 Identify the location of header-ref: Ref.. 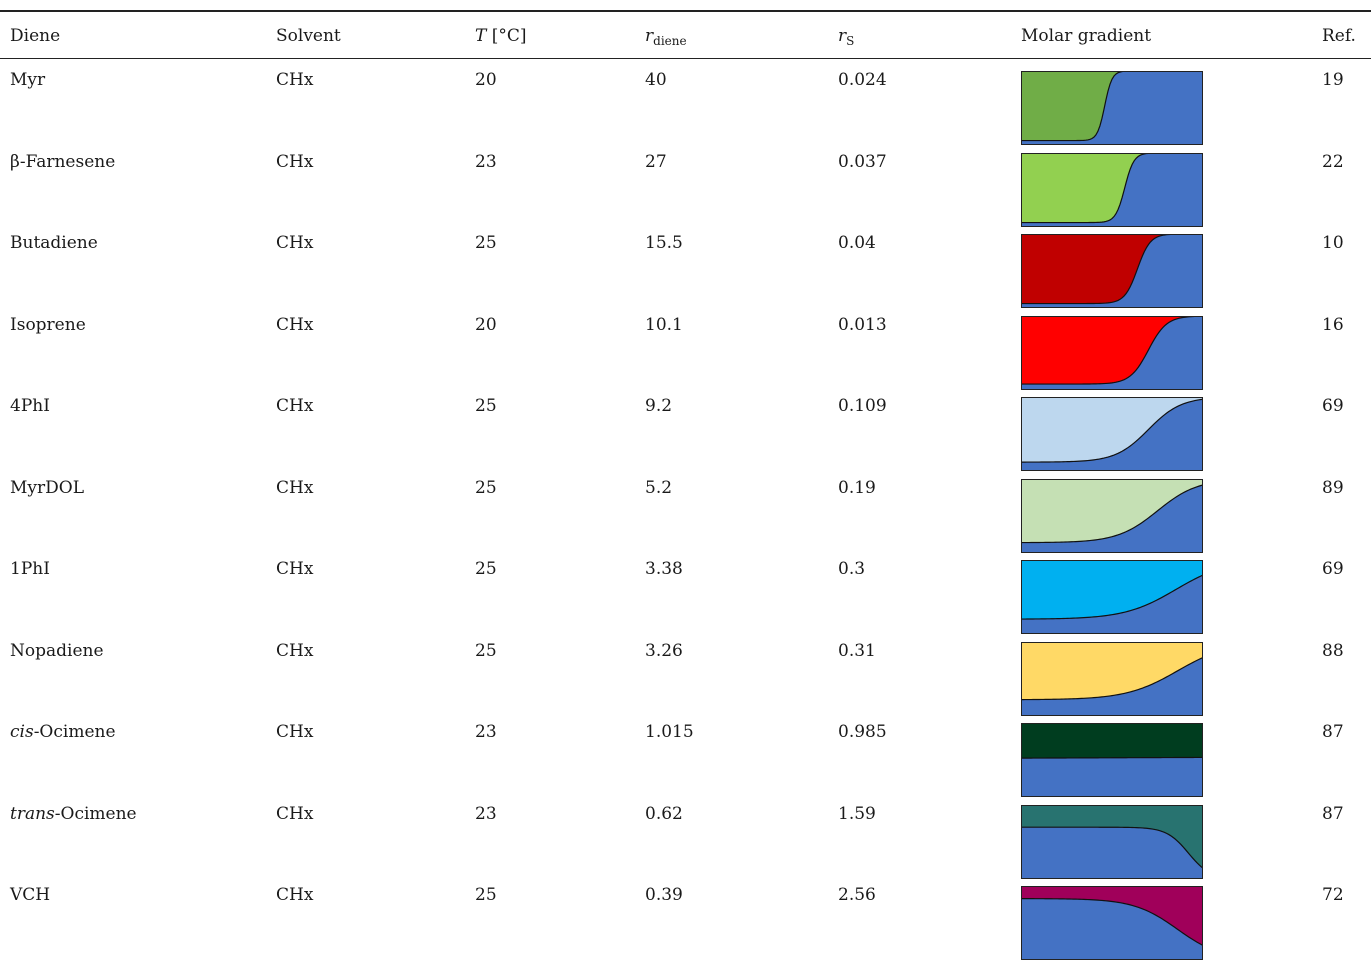
(1339, 36).